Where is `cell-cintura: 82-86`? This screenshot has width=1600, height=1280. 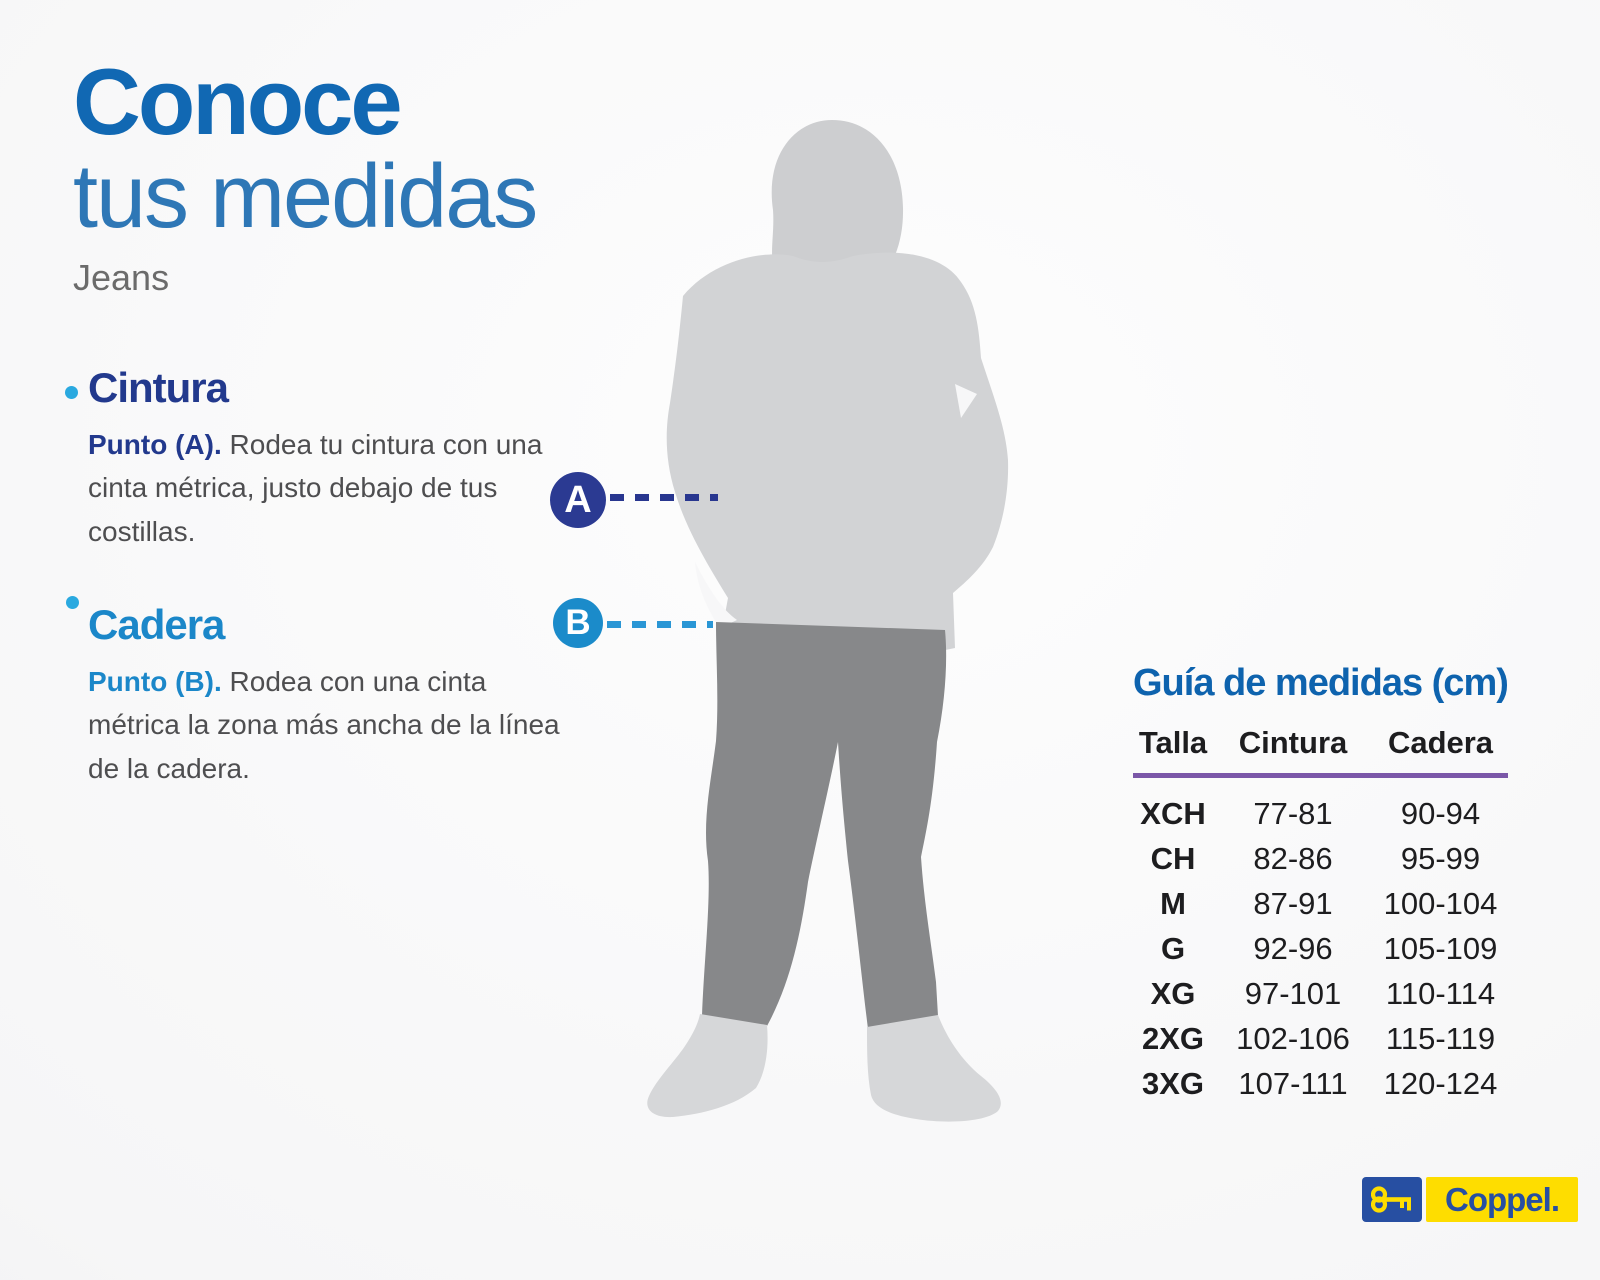
cell-cintura: 82-86 is located at coordinates (1293, 858).